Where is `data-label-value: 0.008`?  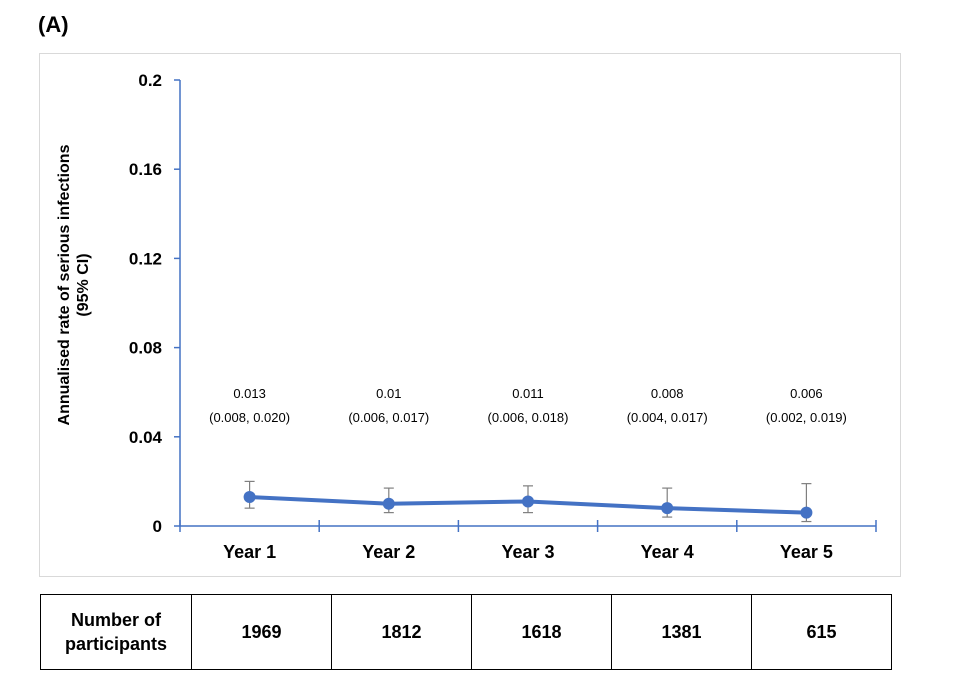
data-label-value: 0.008 is located at coordinates (667, 393).